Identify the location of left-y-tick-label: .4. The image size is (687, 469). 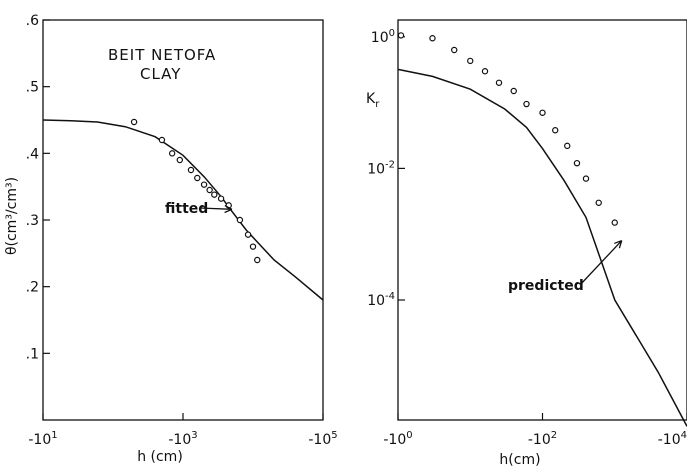
(32, 154).